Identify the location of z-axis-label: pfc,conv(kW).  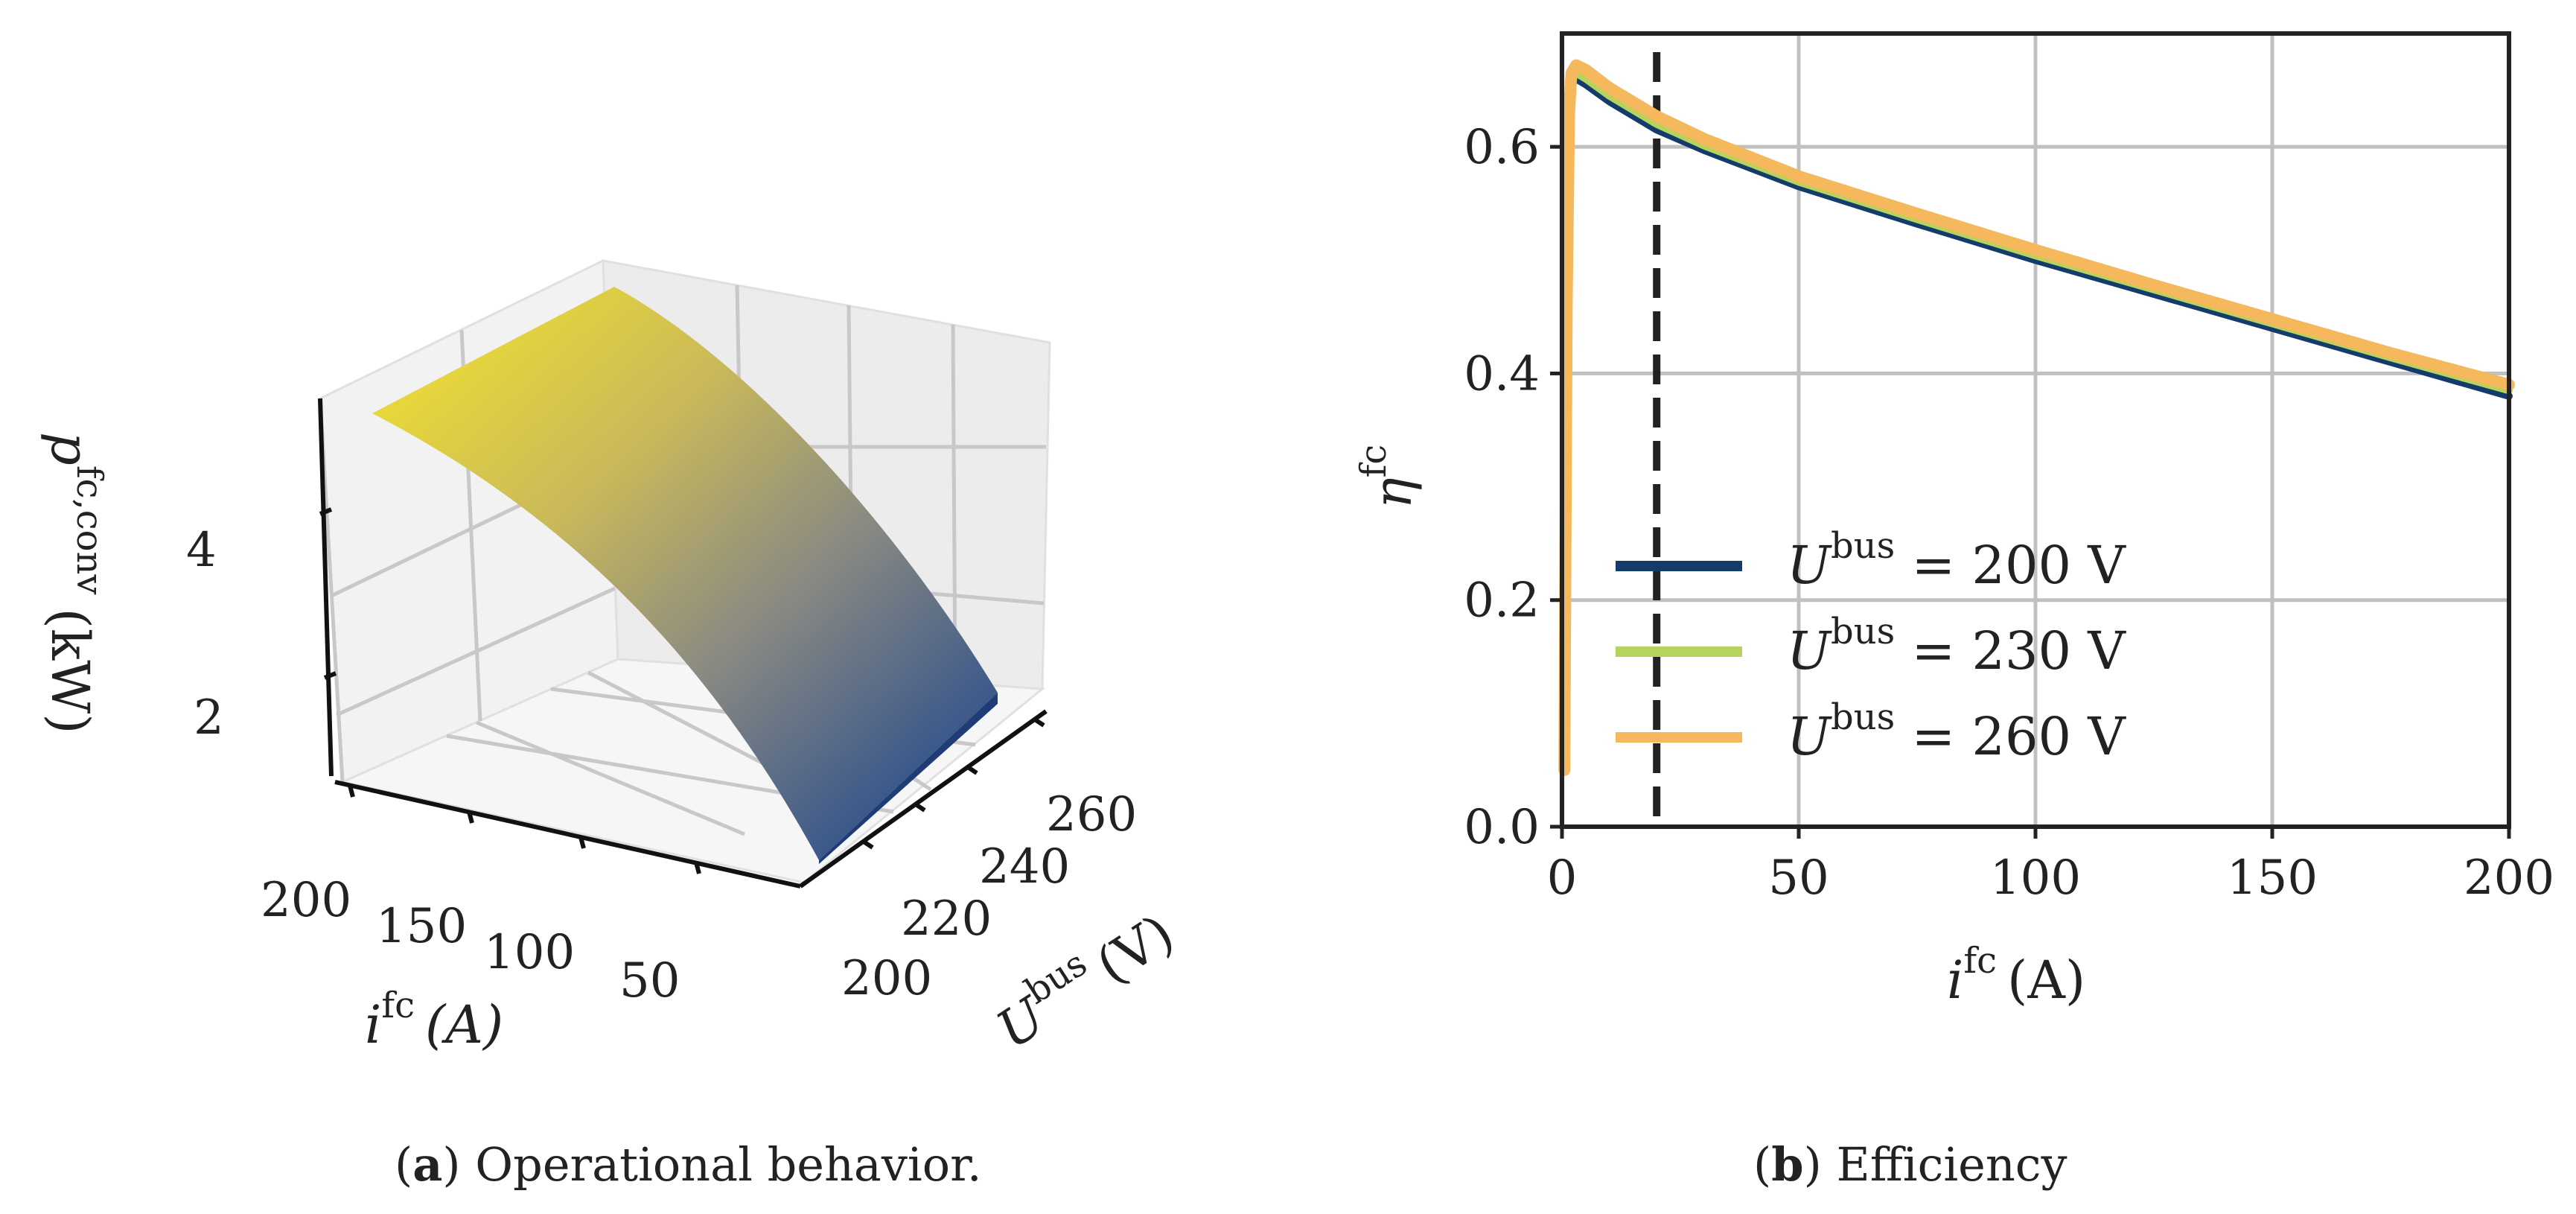
(74, 583).